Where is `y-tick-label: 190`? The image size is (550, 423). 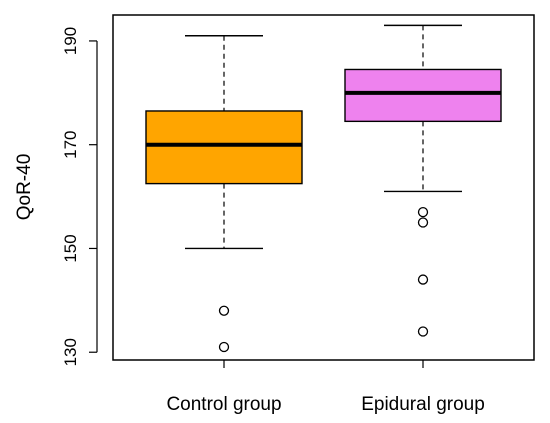 y-tick-label: 190 is located at coordinates (70, 41).